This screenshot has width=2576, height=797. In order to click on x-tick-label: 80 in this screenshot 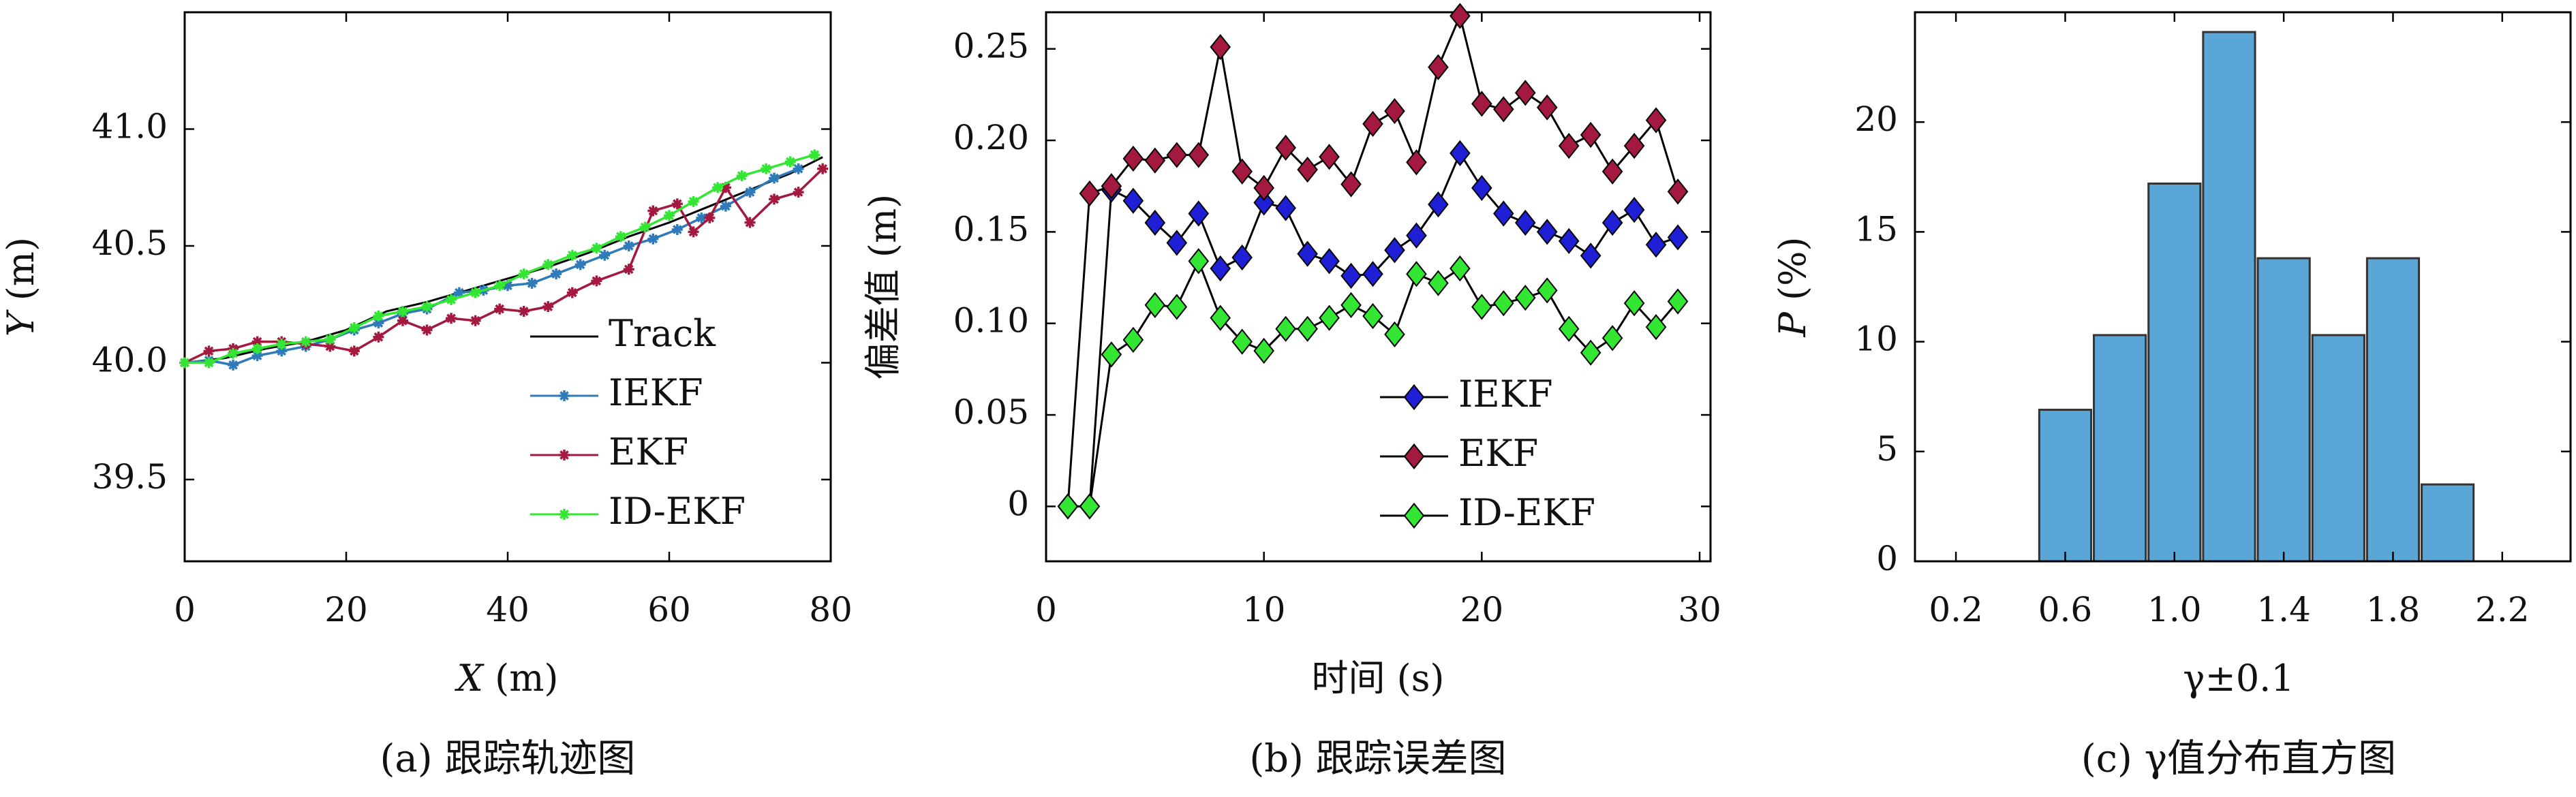, I will do `click(831, 609)`.